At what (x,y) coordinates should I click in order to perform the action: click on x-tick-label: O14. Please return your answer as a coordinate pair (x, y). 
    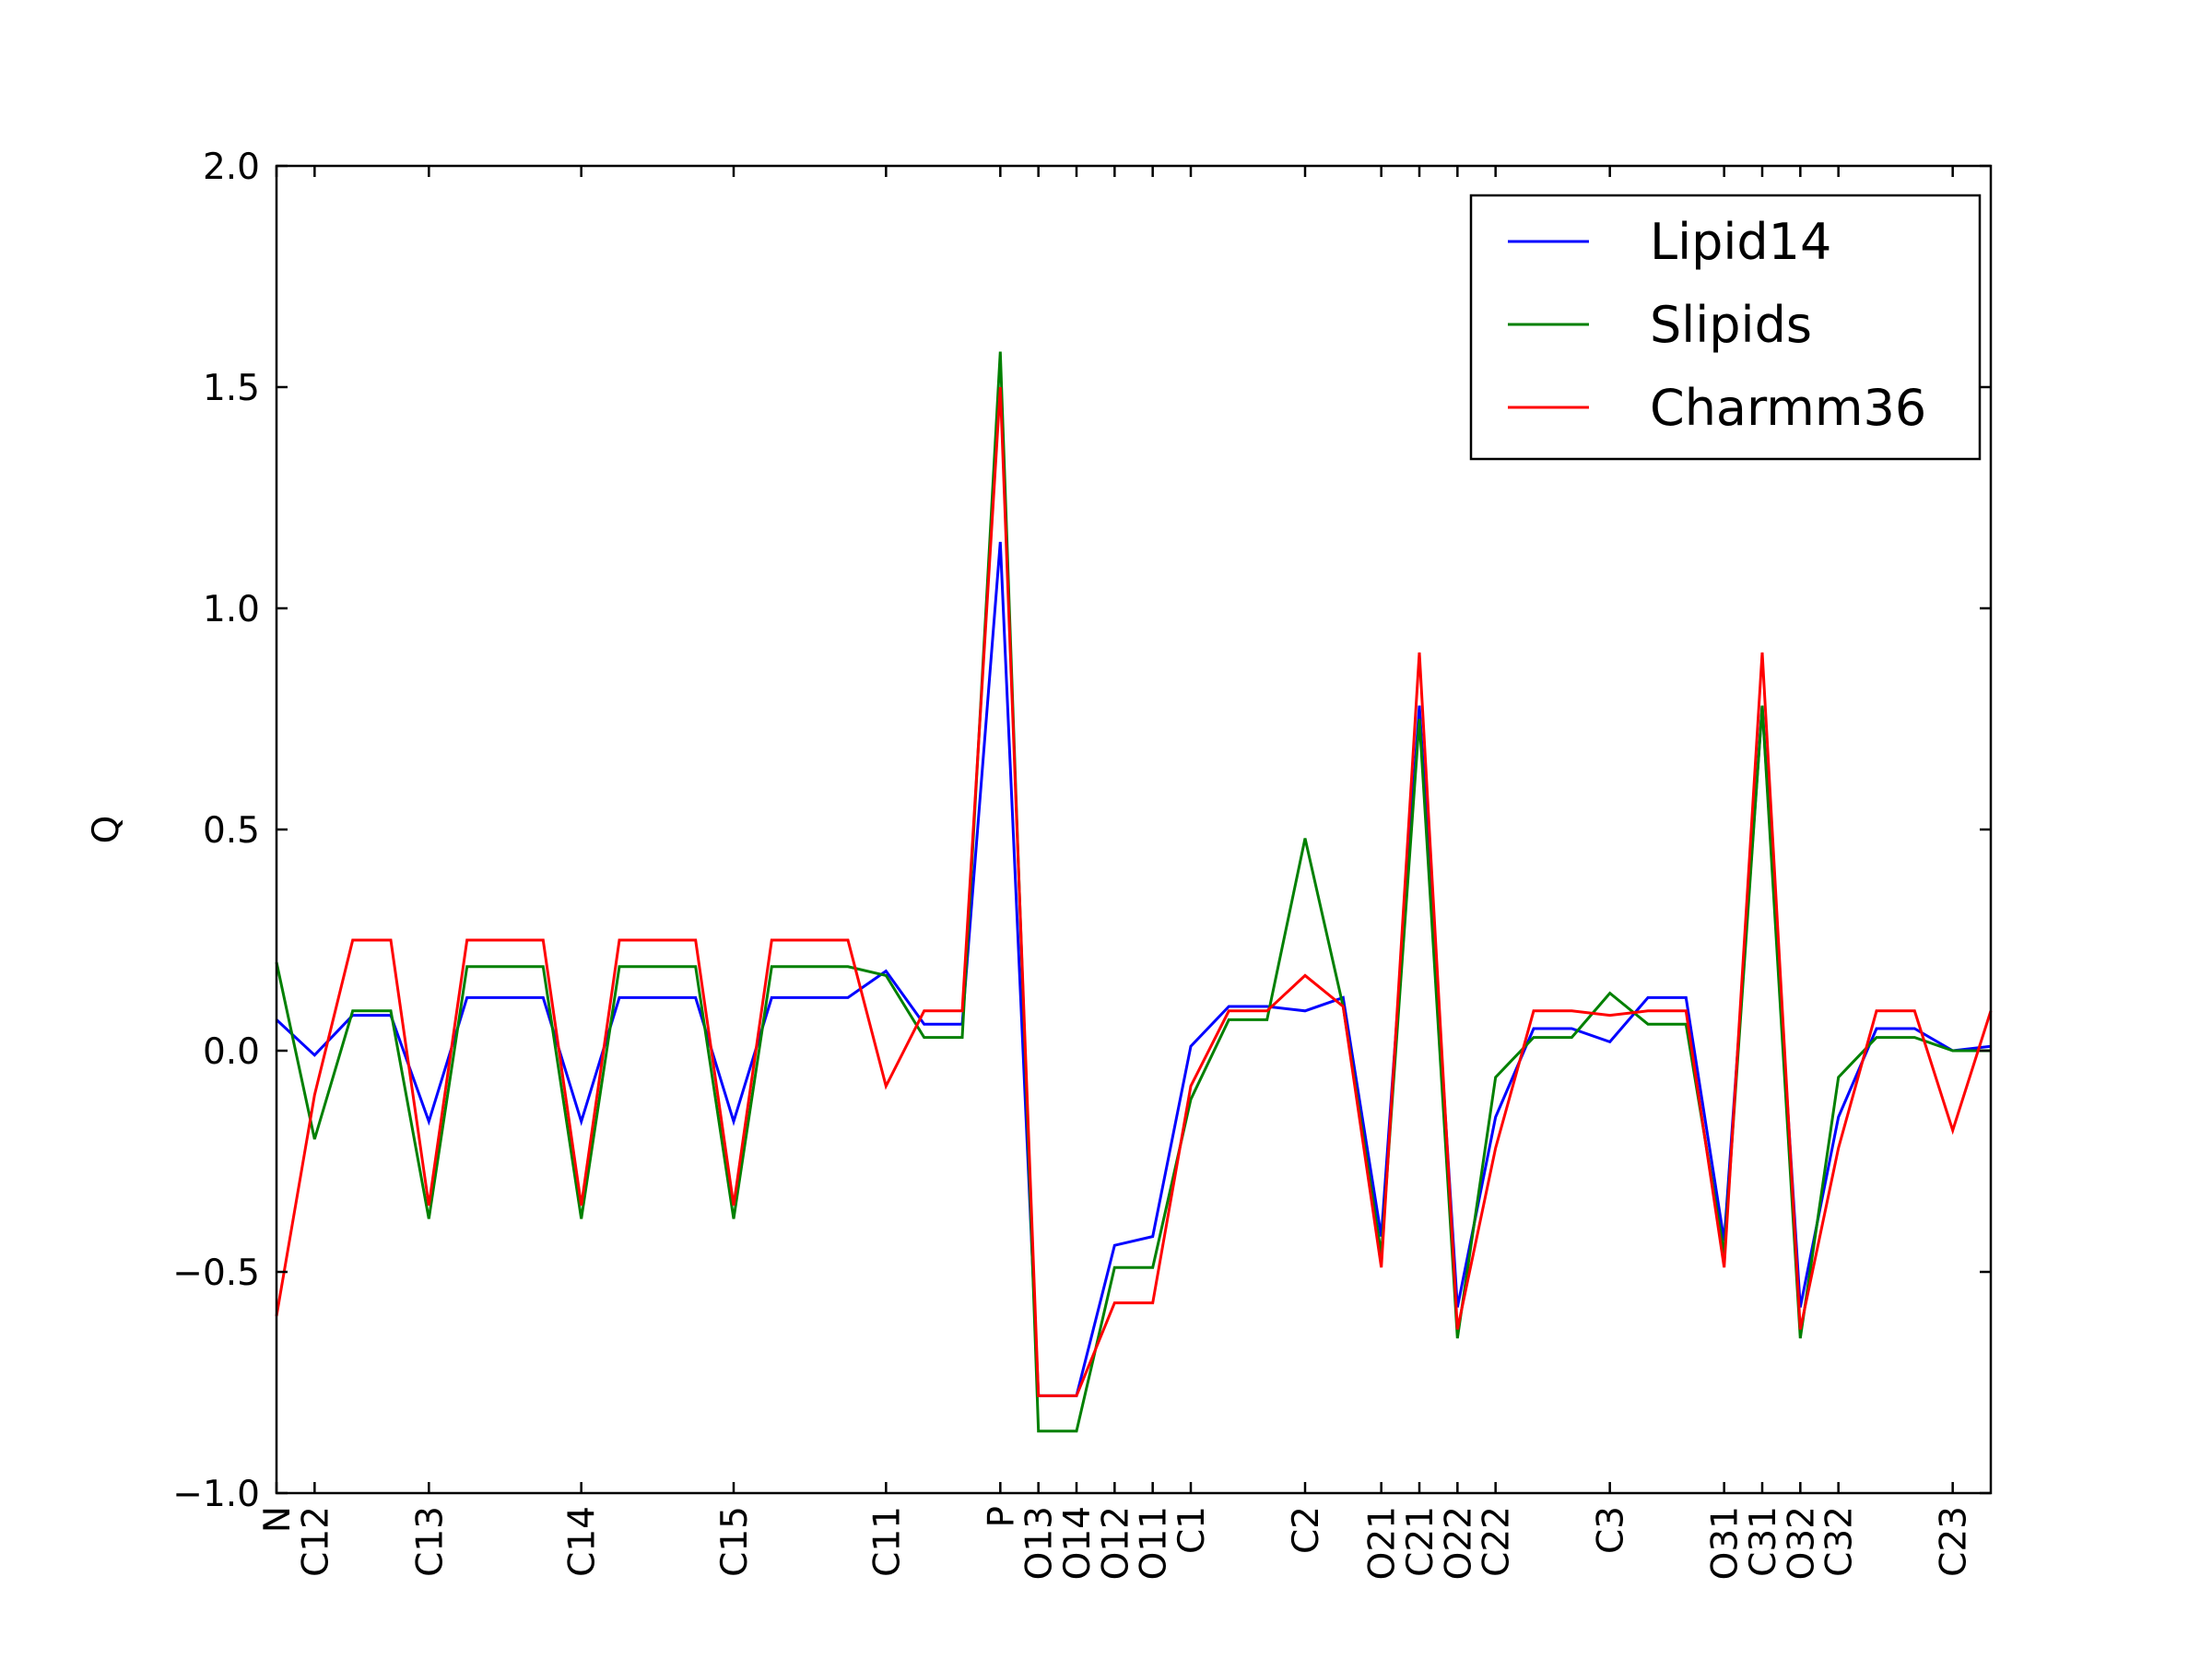
    Looking at the image, I should click on (1078, 1543).